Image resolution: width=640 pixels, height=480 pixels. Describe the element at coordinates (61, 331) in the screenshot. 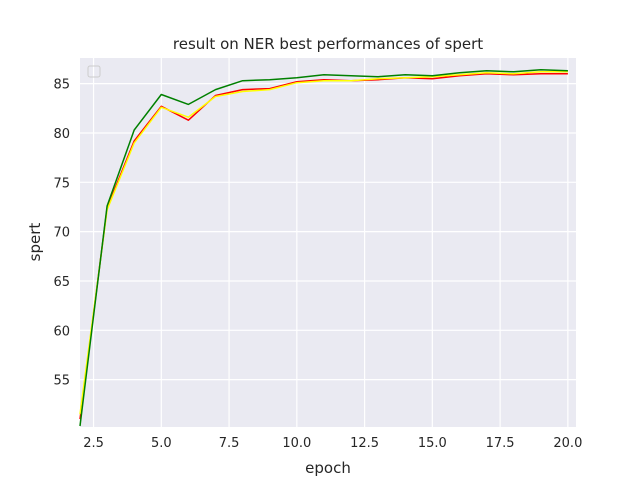

I see `y-tick-label: 60` at that location.